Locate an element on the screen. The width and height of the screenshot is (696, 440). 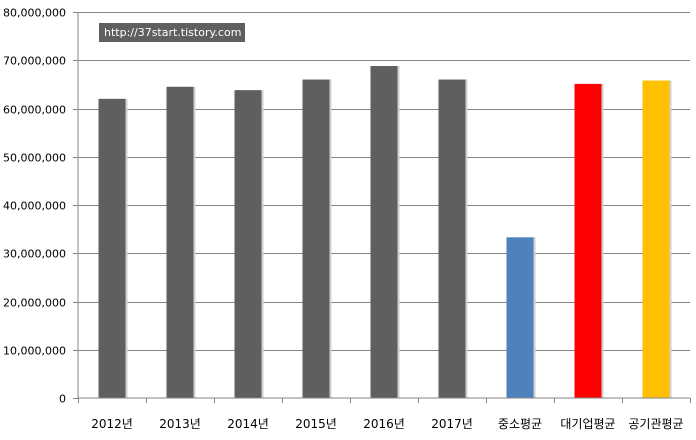
y-tick-label: 10,000,000 is located at coordinates (34, 351).